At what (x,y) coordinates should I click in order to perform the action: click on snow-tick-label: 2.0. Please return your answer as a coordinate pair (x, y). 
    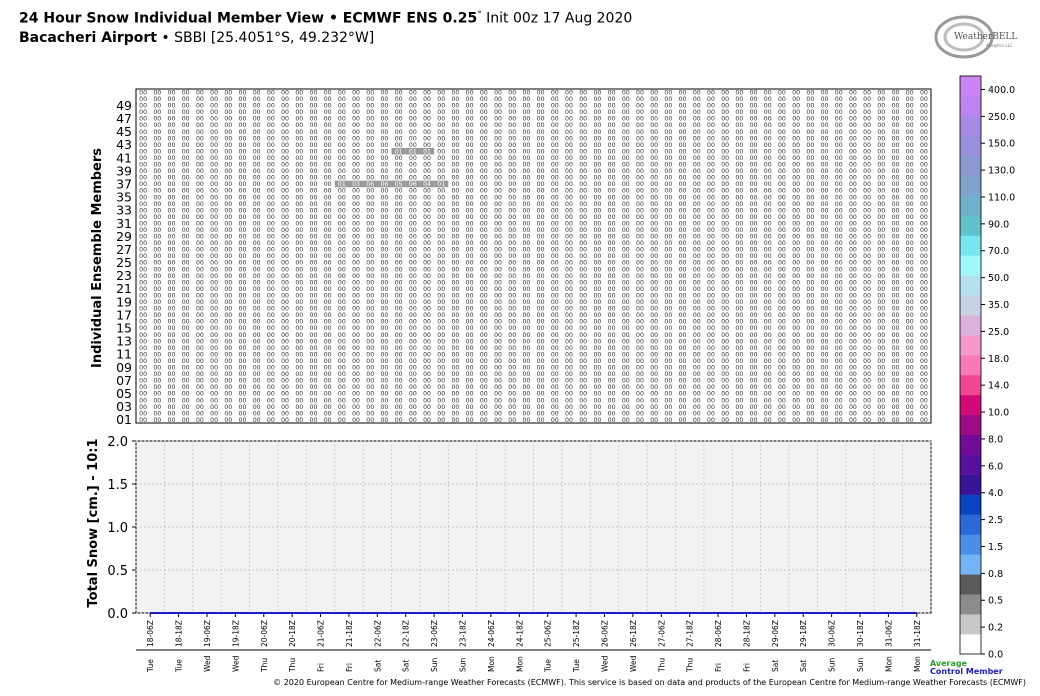
    Looking at the image, I should click on (117, 442).